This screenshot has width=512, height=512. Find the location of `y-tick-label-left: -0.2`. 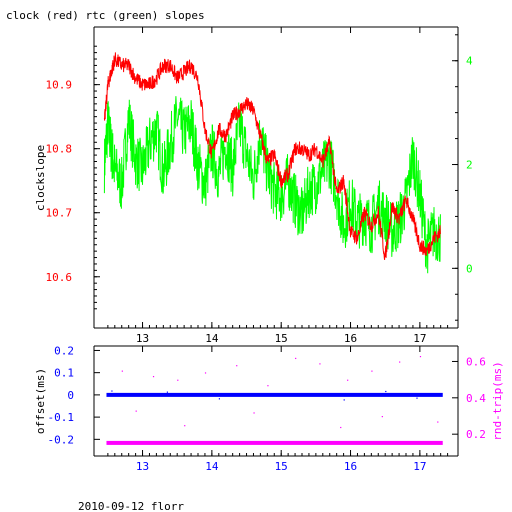

y-tick-label-left: -0.2 is located at coordinates (61, 439).